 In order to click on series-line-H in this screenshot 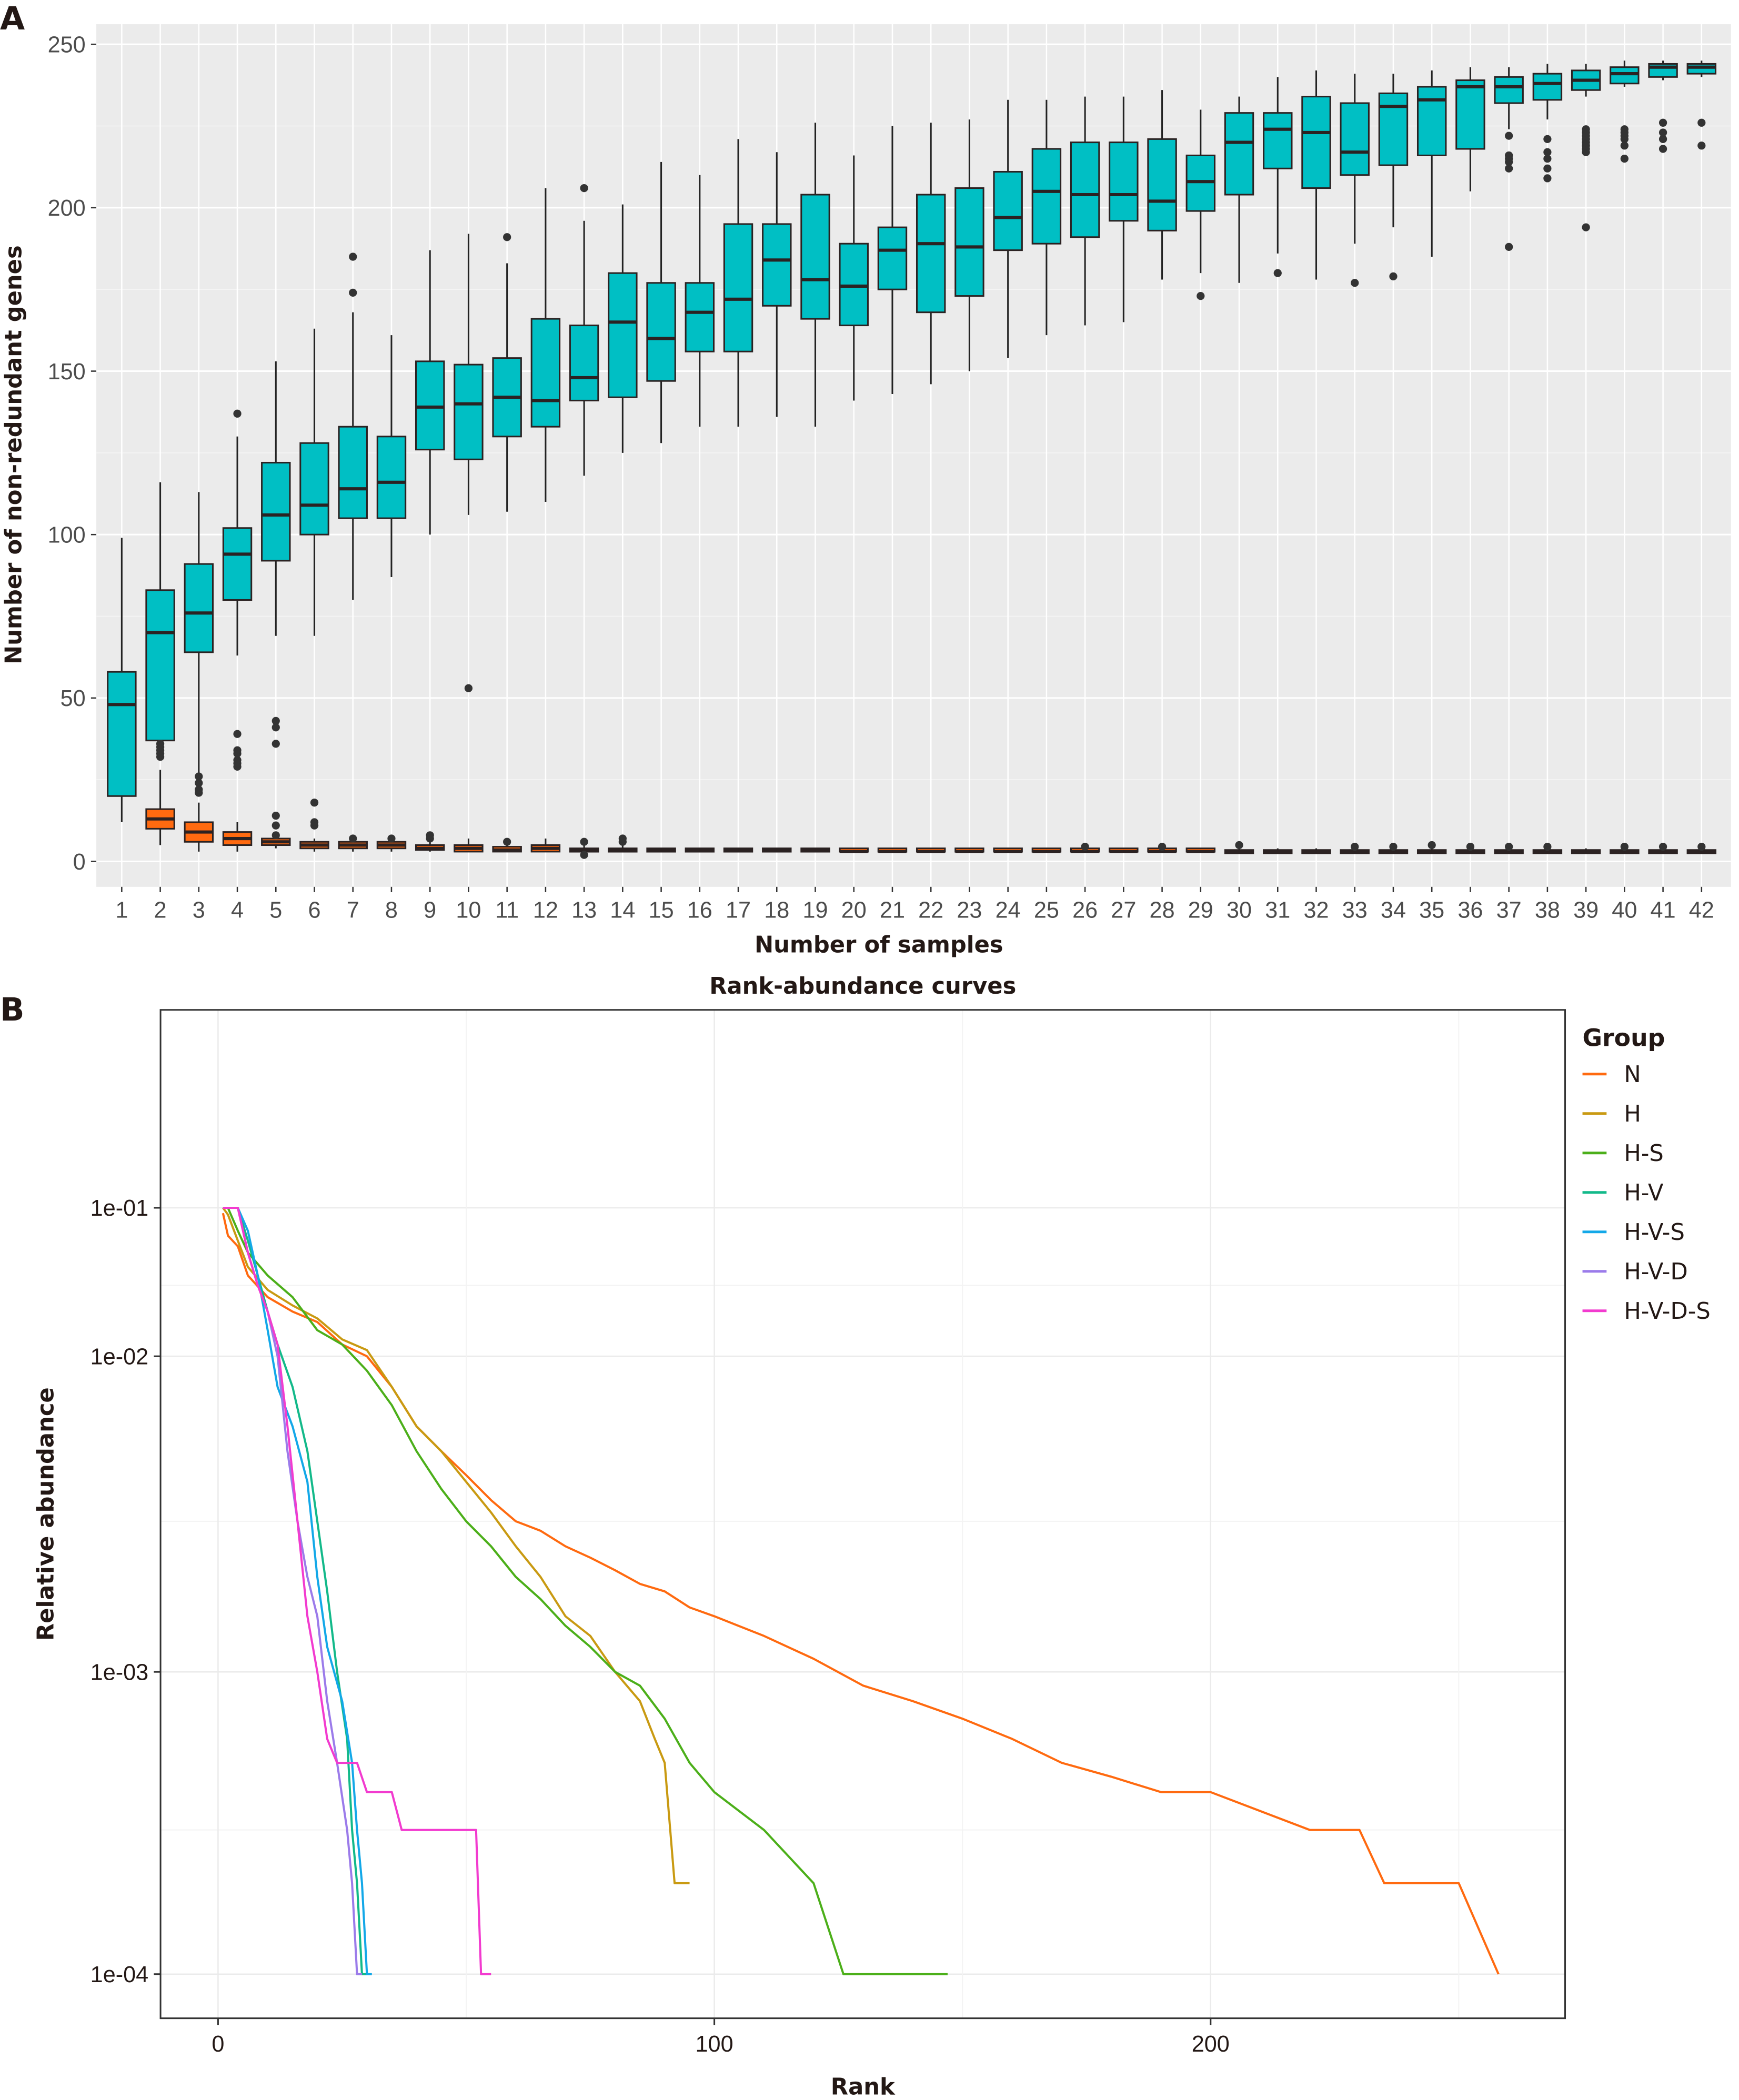, I will do `click(456, 1546)`.